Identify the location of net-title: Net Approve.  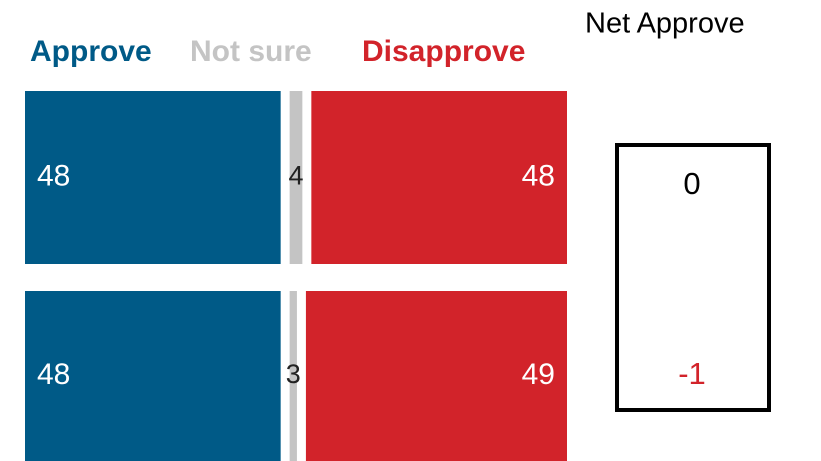
(665, 24).